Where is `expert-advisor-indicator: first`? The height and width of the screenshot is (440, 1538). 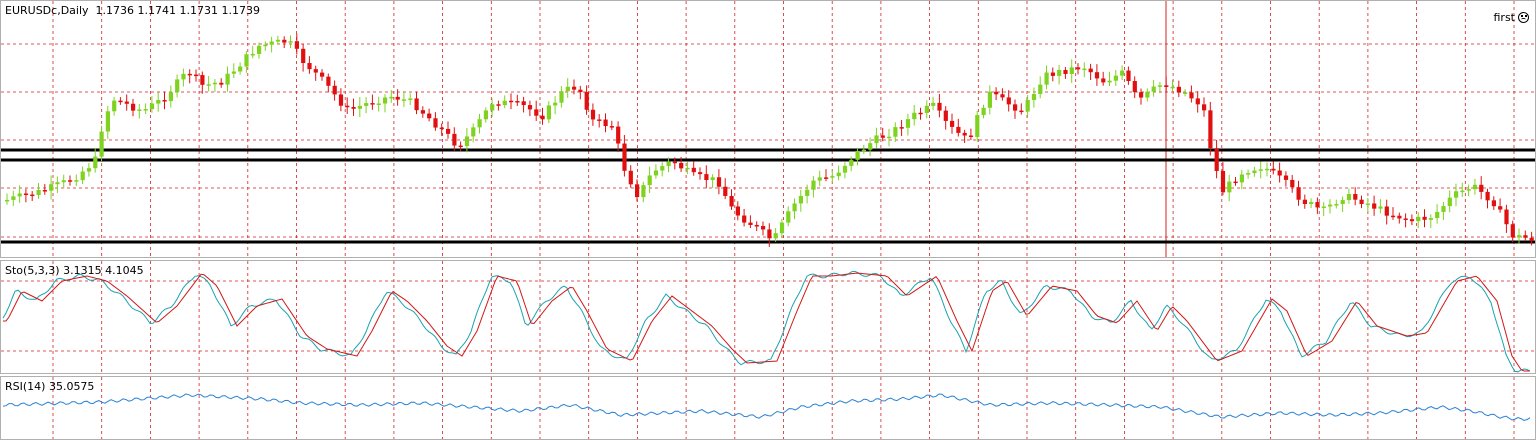 expert-advisor-indicator: first is located at coordinates (1511, 17).